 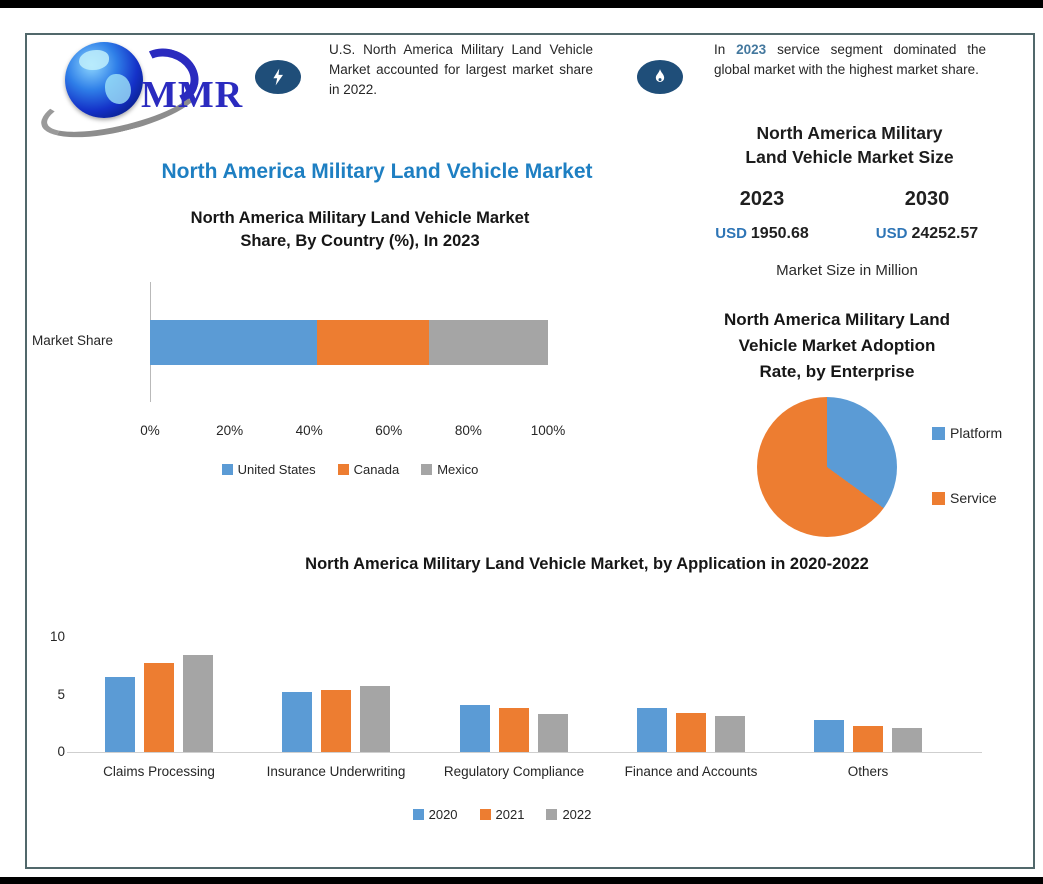 I want to click on lightning-glyph, so click(x=278, y=77).